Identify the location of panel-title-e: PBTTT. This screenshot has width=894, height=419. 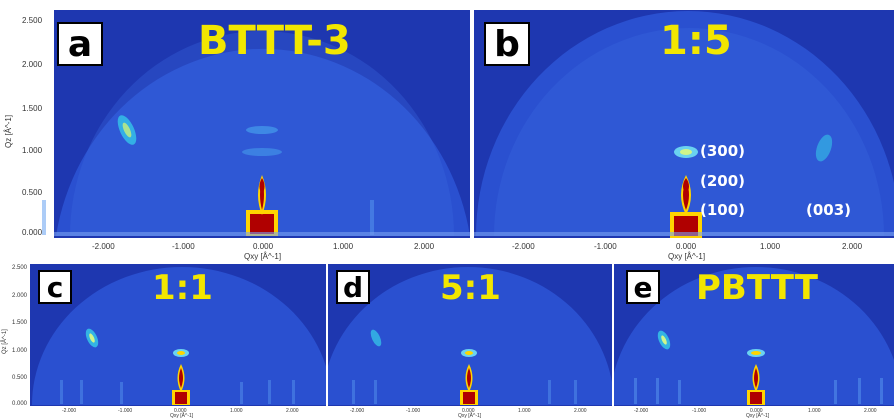
(757, 288).